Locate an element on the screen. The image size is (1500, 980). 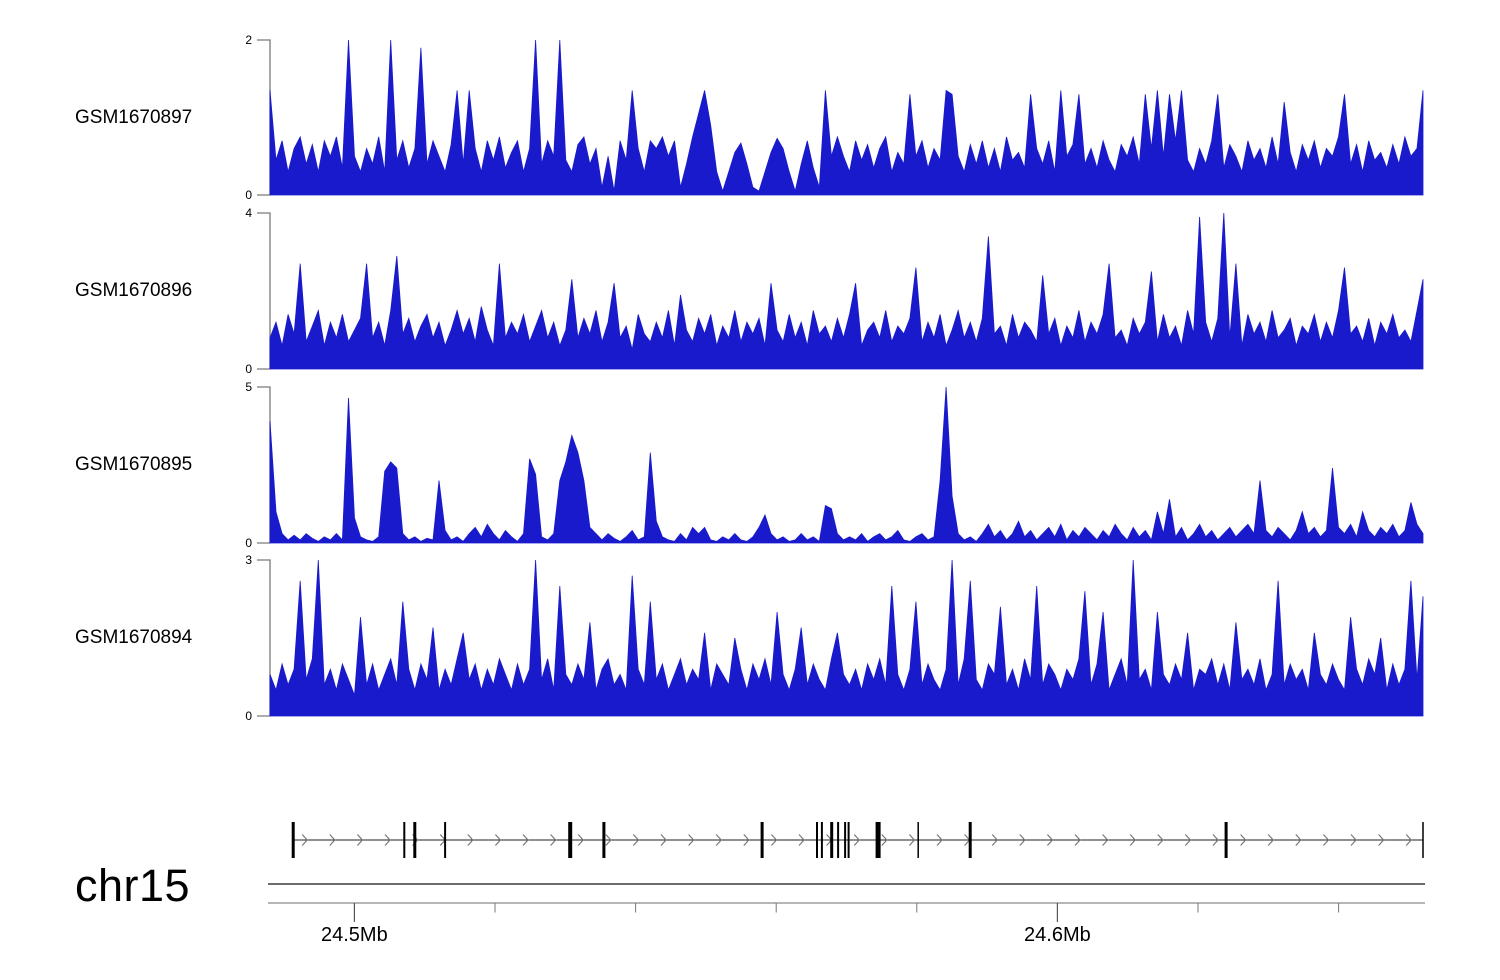
signal-area-GSM1670894 is located at coordinates (846, 638).